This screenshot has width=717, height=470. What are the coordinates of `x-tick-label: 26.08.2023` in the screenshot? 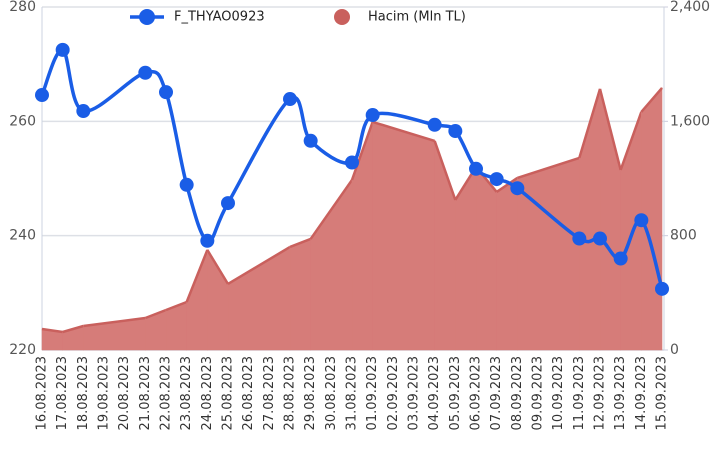 It's located at (248, 393).